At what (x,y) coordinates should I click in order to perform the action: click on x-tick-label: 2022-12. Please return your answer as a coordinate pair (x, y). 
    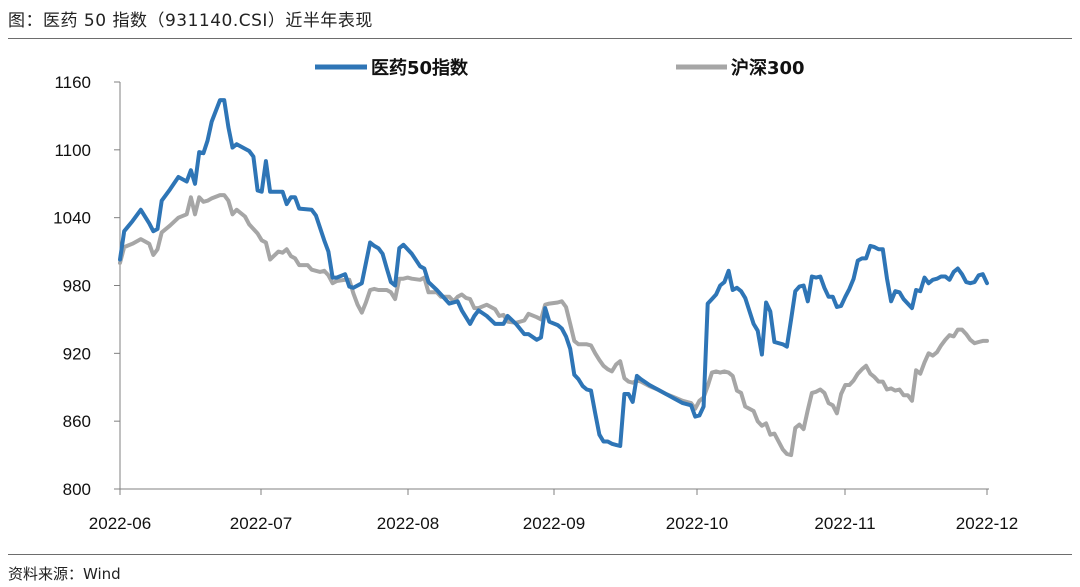
    Looking at the image, I should click on (987, 523).